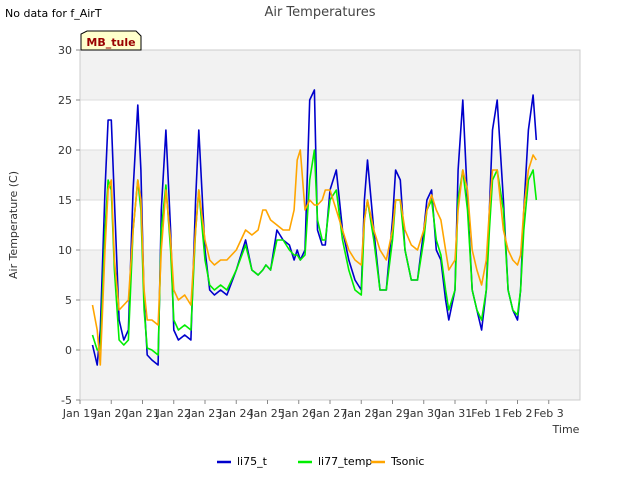  I want to click on x-tick-label: Jan 29, so click(391, 413).